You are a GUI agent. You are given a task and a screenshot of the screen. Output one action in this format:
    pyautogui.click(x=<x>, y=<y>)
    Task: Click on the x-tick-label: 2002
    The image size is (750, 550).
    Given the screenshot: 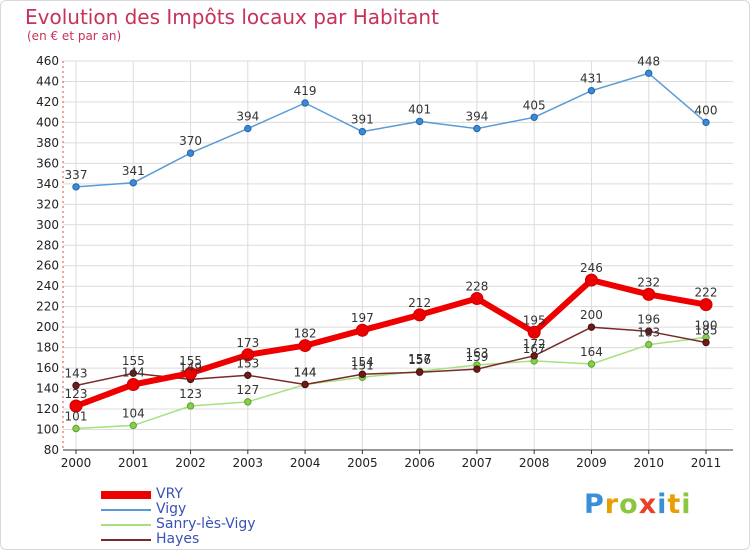 What is the action you would take?
    pyautogui.click(x=190, y=463)
    